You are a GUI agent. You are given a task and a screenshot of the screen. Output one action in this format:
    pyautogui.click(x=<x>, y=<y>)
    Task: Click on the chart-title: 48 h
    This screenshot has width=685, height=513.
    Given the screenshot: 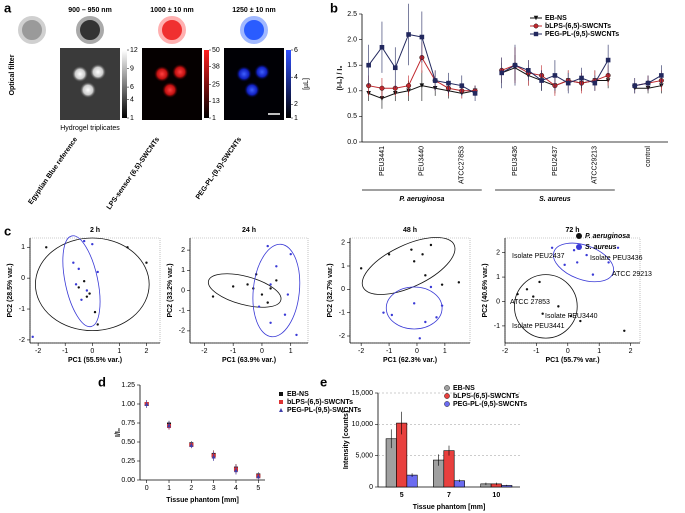 What is the action you would take?
    pyautogui.click(x=410, y=230)
    